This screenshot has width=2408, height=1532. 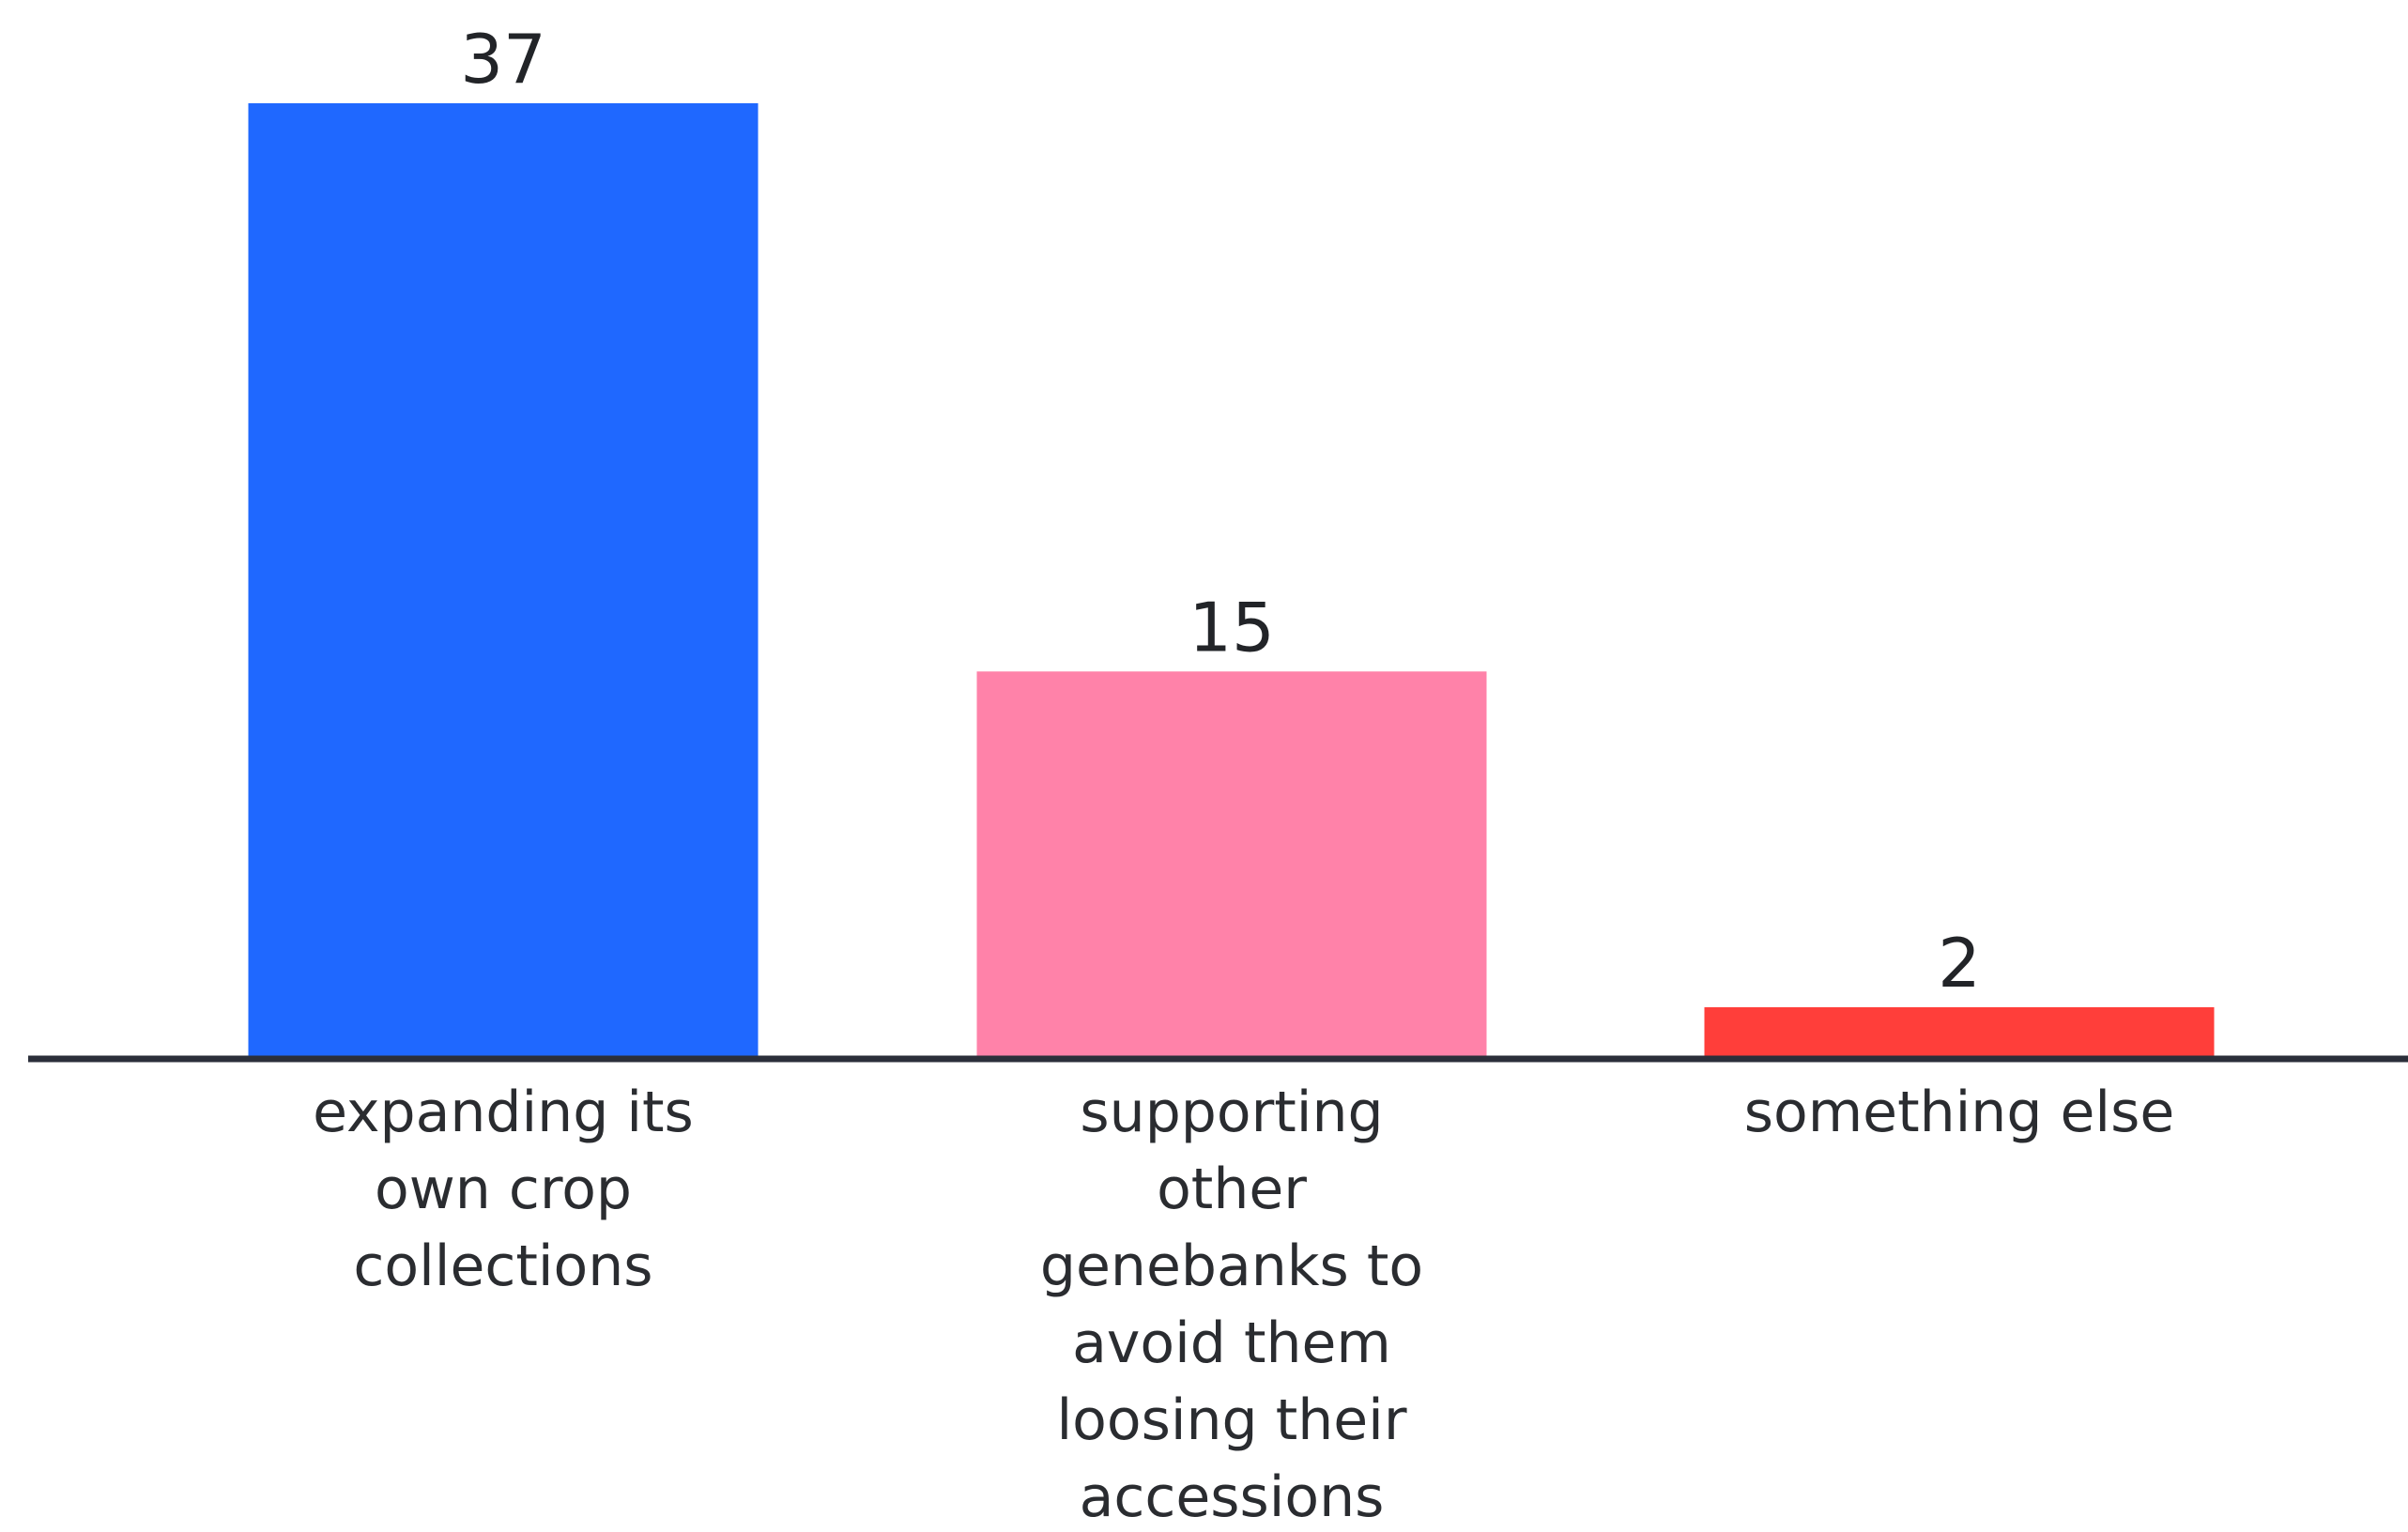 I want to click on category-label-3: something else, so click(x=1959, y=1112).